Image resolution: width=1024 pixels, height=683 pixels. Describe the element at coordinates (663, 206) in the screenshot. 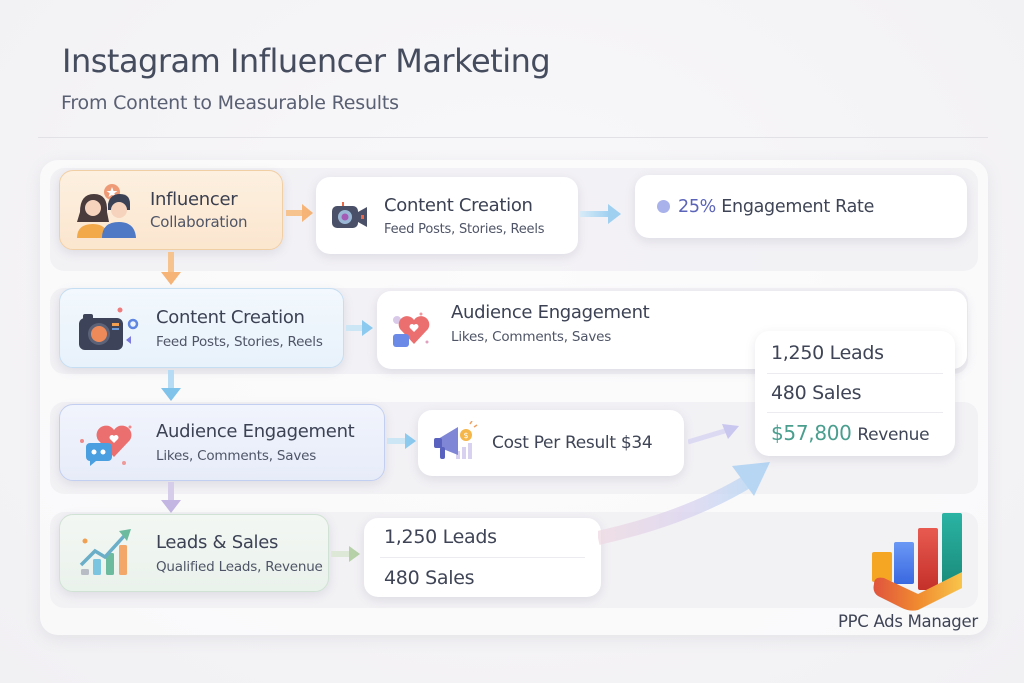

I see `engagement-dot-icon` at that location.